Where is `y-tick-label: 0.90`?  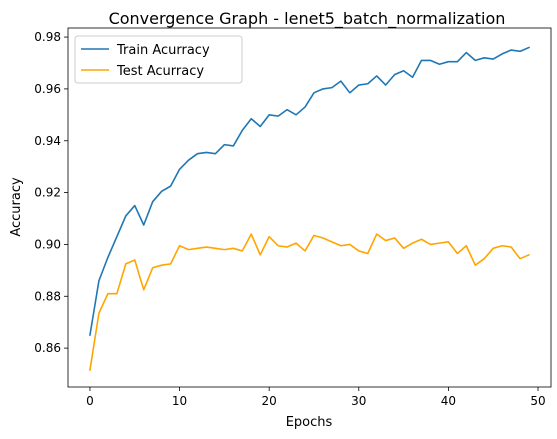 y-tick-label: 0.90 is located at coordinates (47, 244).